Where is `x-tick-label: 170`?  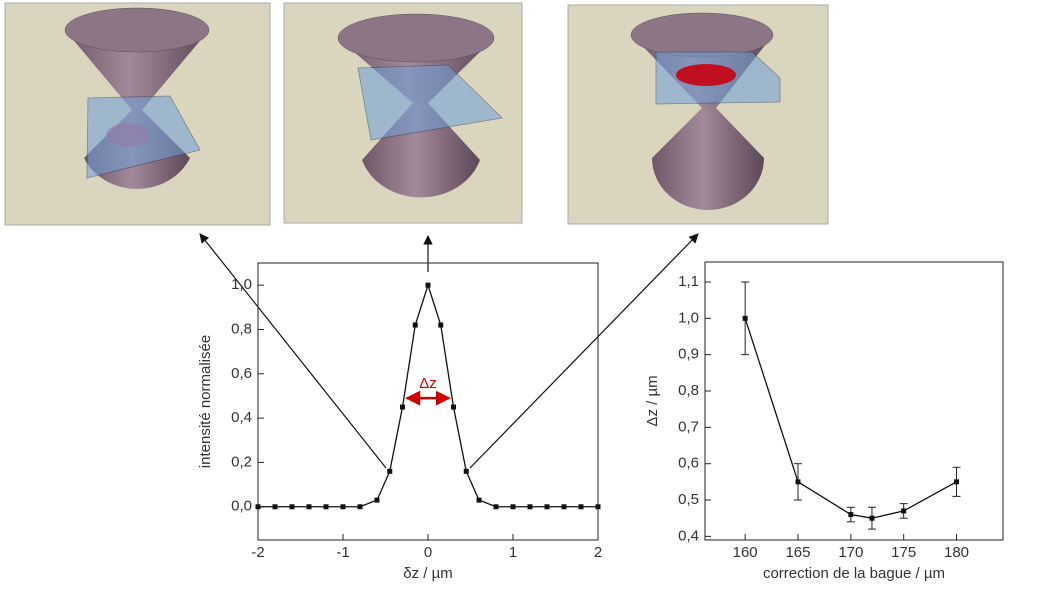
x-tick-label: 170 is located at coordinates (850, 552).